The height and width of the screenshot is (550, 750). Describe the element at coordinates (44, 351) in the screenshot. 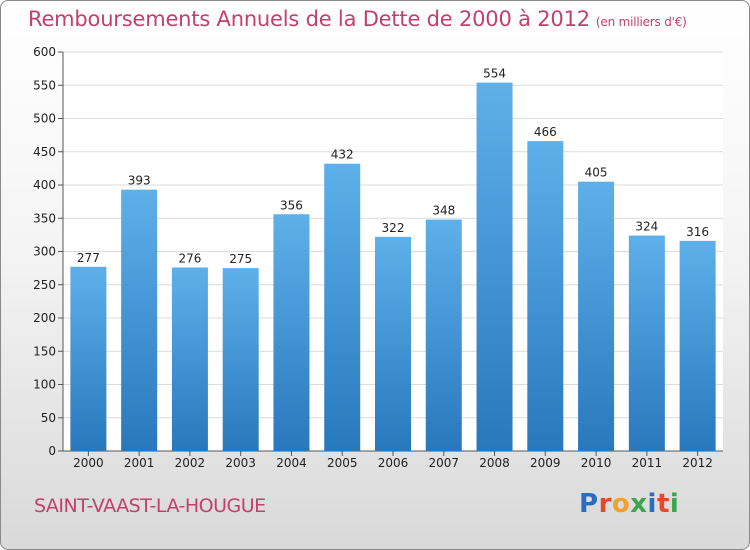

I see `y-tick-label: 150` at that location.